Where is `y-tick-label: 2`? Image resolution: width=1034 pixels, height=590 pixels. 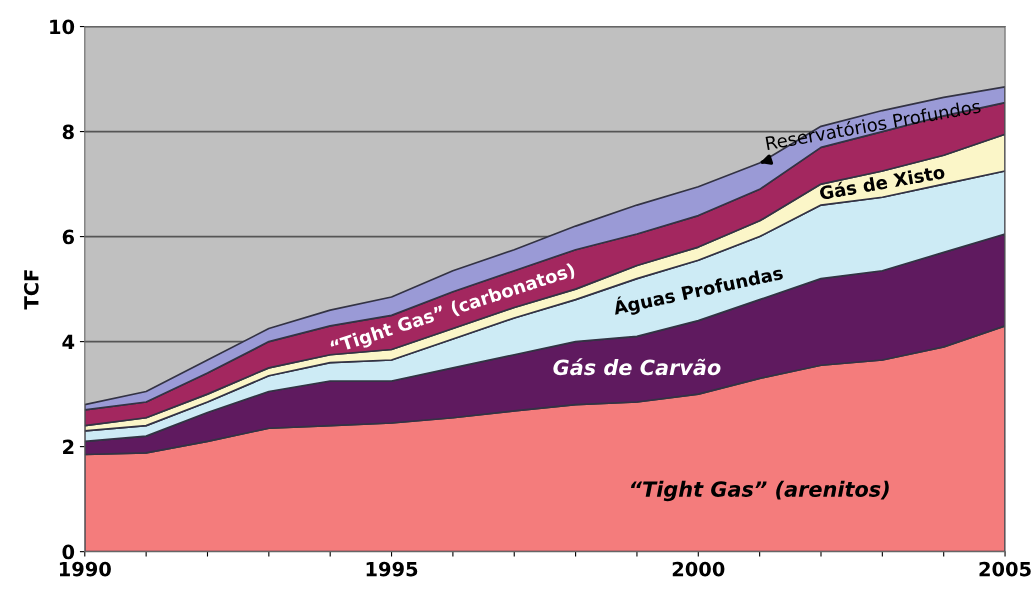
y-tick-label: 2 is located at coordinates (68, 447).